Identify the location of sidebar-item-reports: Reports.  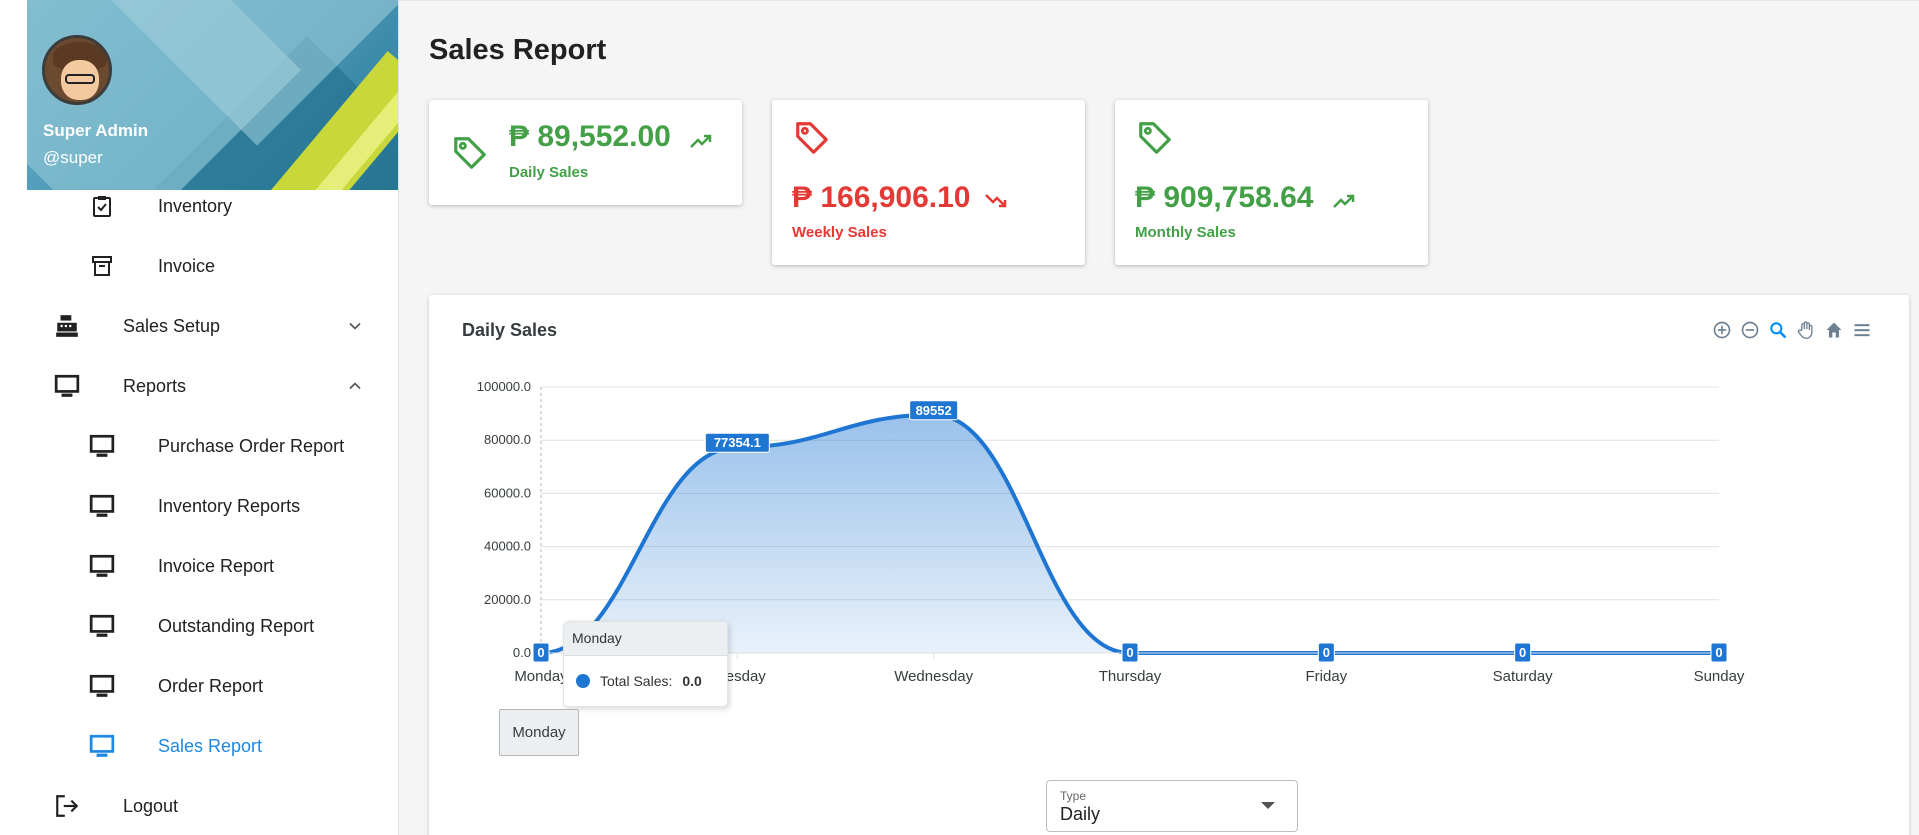
(212, 386).